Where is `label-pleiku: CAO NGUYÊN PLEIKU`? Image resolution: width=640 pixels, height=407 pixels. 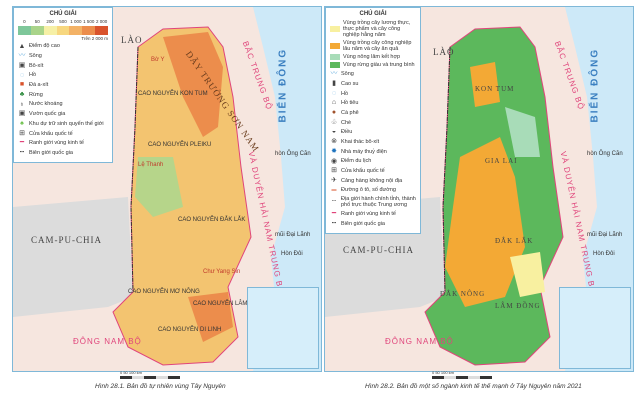
label-pleiku: CAO NGUYÊN PLEIKU is located at coordinates (180, 145).